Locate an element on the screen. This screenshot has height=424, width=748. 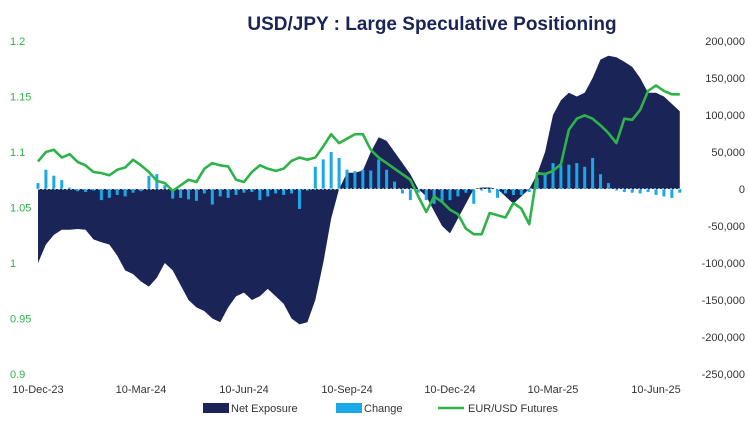
right-tick-label: 100,000 is located at coordinates (725, 116).